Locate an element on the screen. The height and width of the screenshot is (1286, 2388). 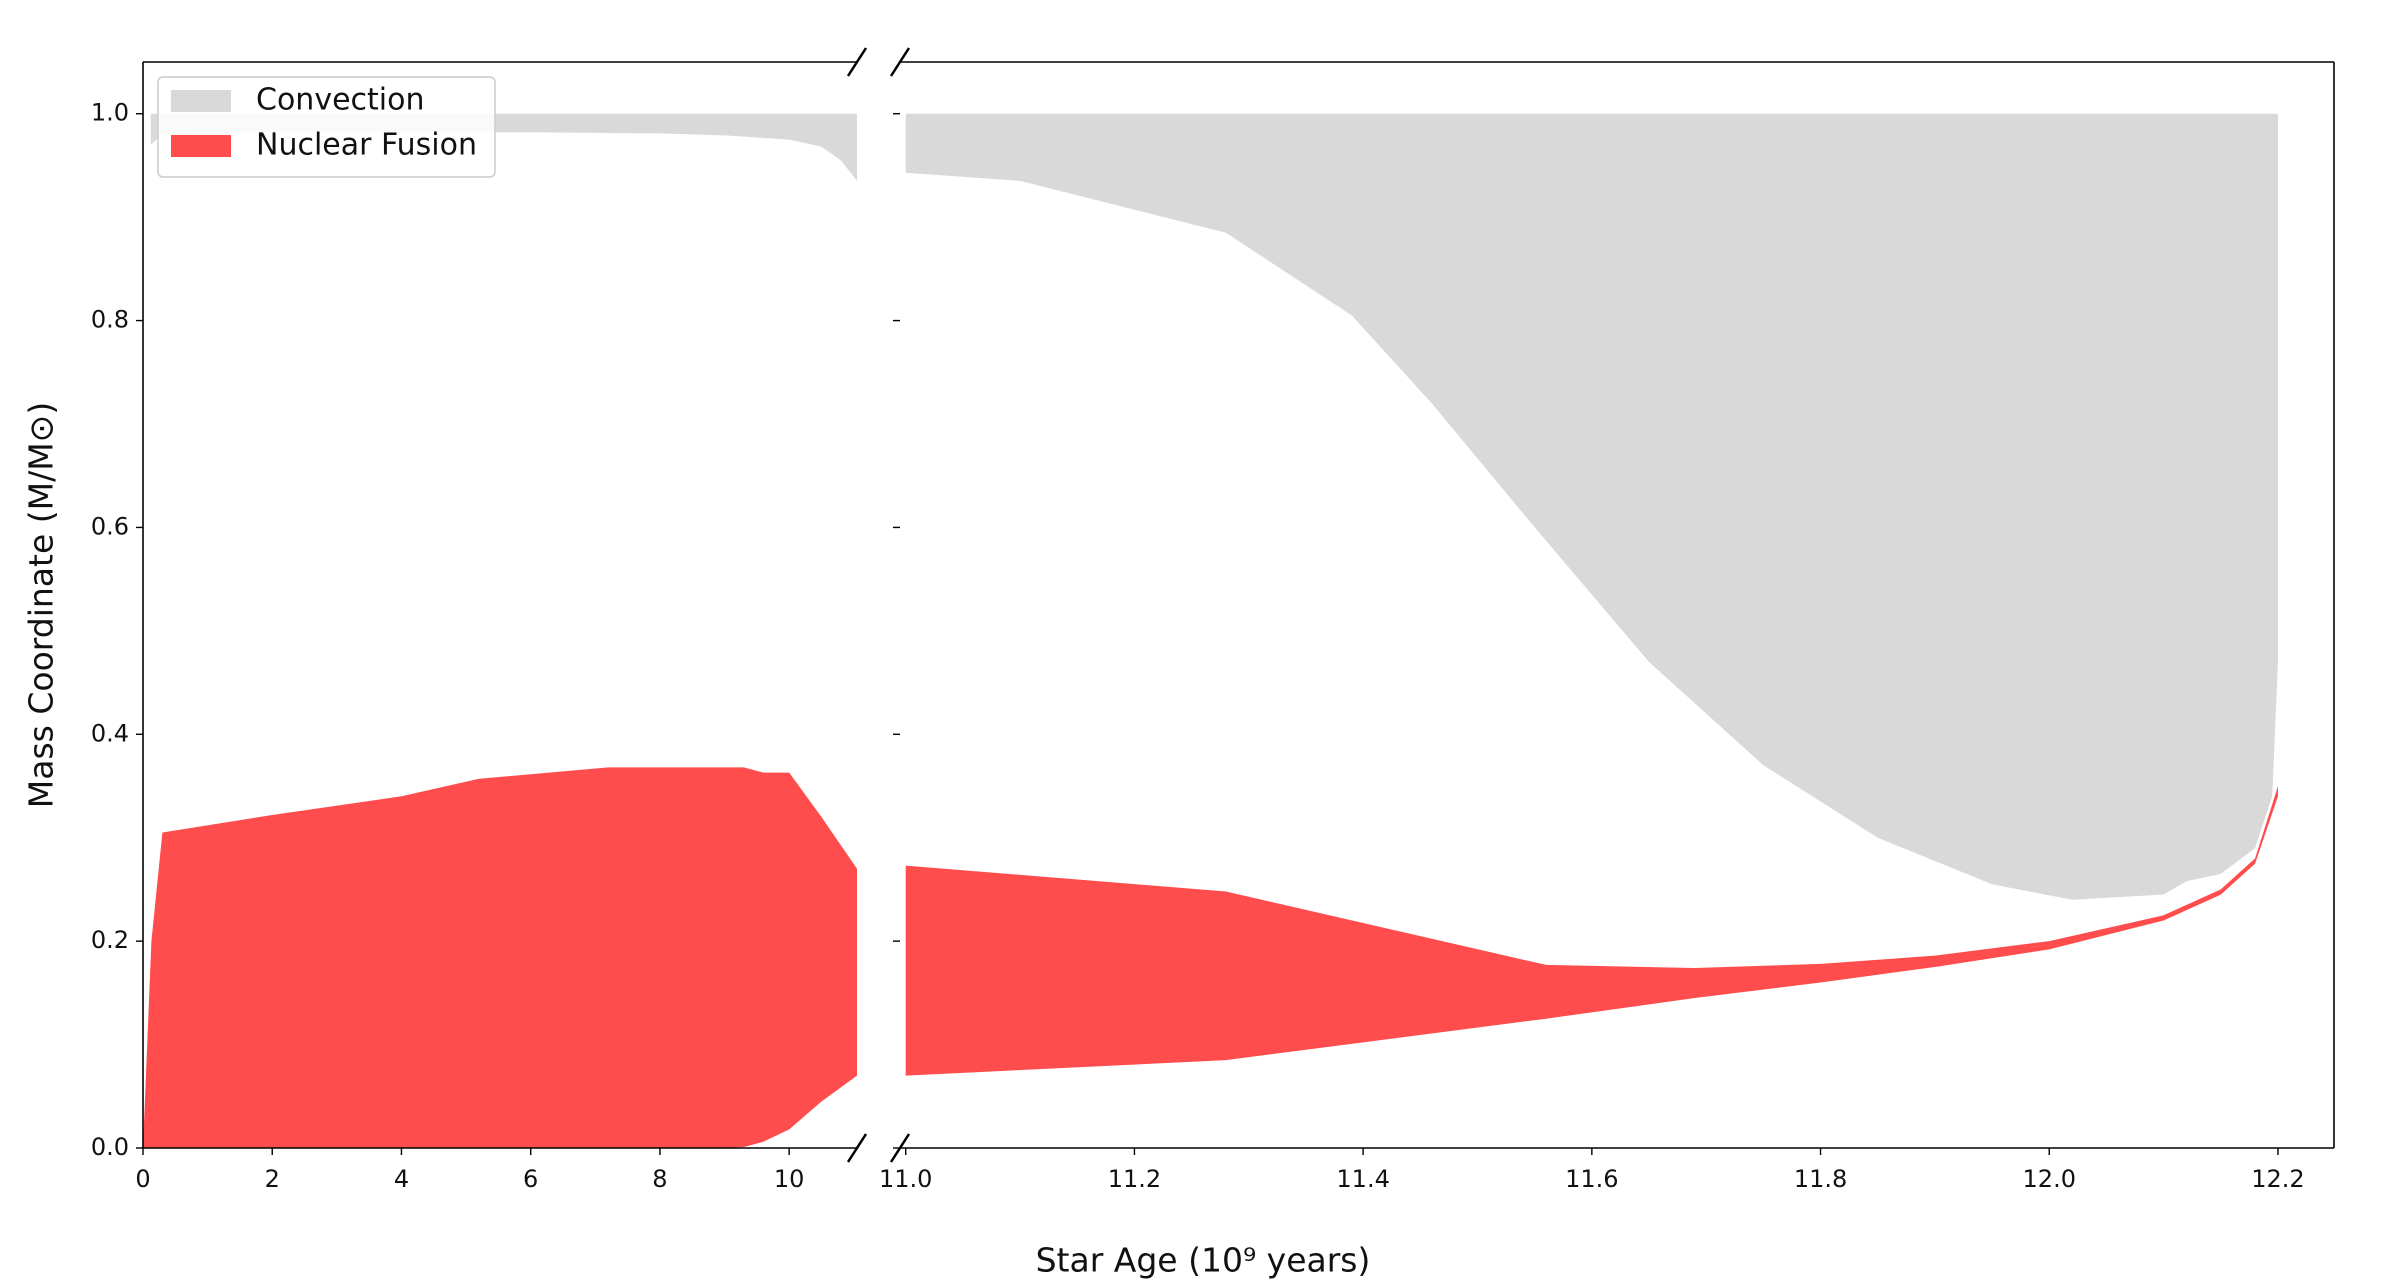
y-tick-label: 0.6 is located at coordinates (110, 526).